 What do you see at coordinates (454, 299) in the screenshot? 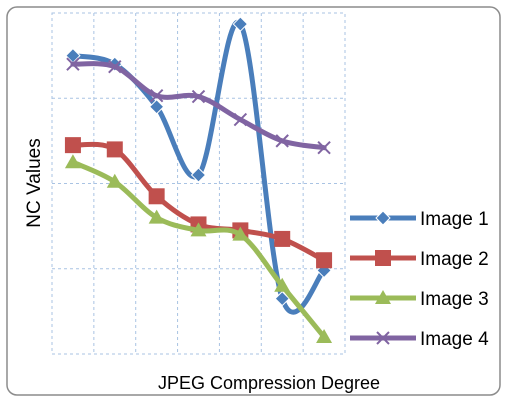
I see `legend-label: Image 3` at bounding box center [454, 299].